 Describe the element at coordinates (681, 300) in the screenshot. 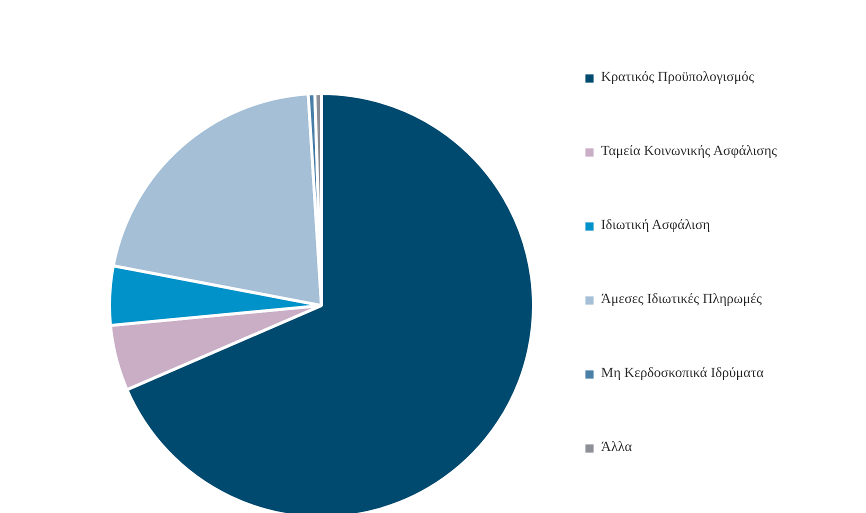

I see `legend-label: Άμεσες Ιδιωτικές Πληρωμές` at that location.